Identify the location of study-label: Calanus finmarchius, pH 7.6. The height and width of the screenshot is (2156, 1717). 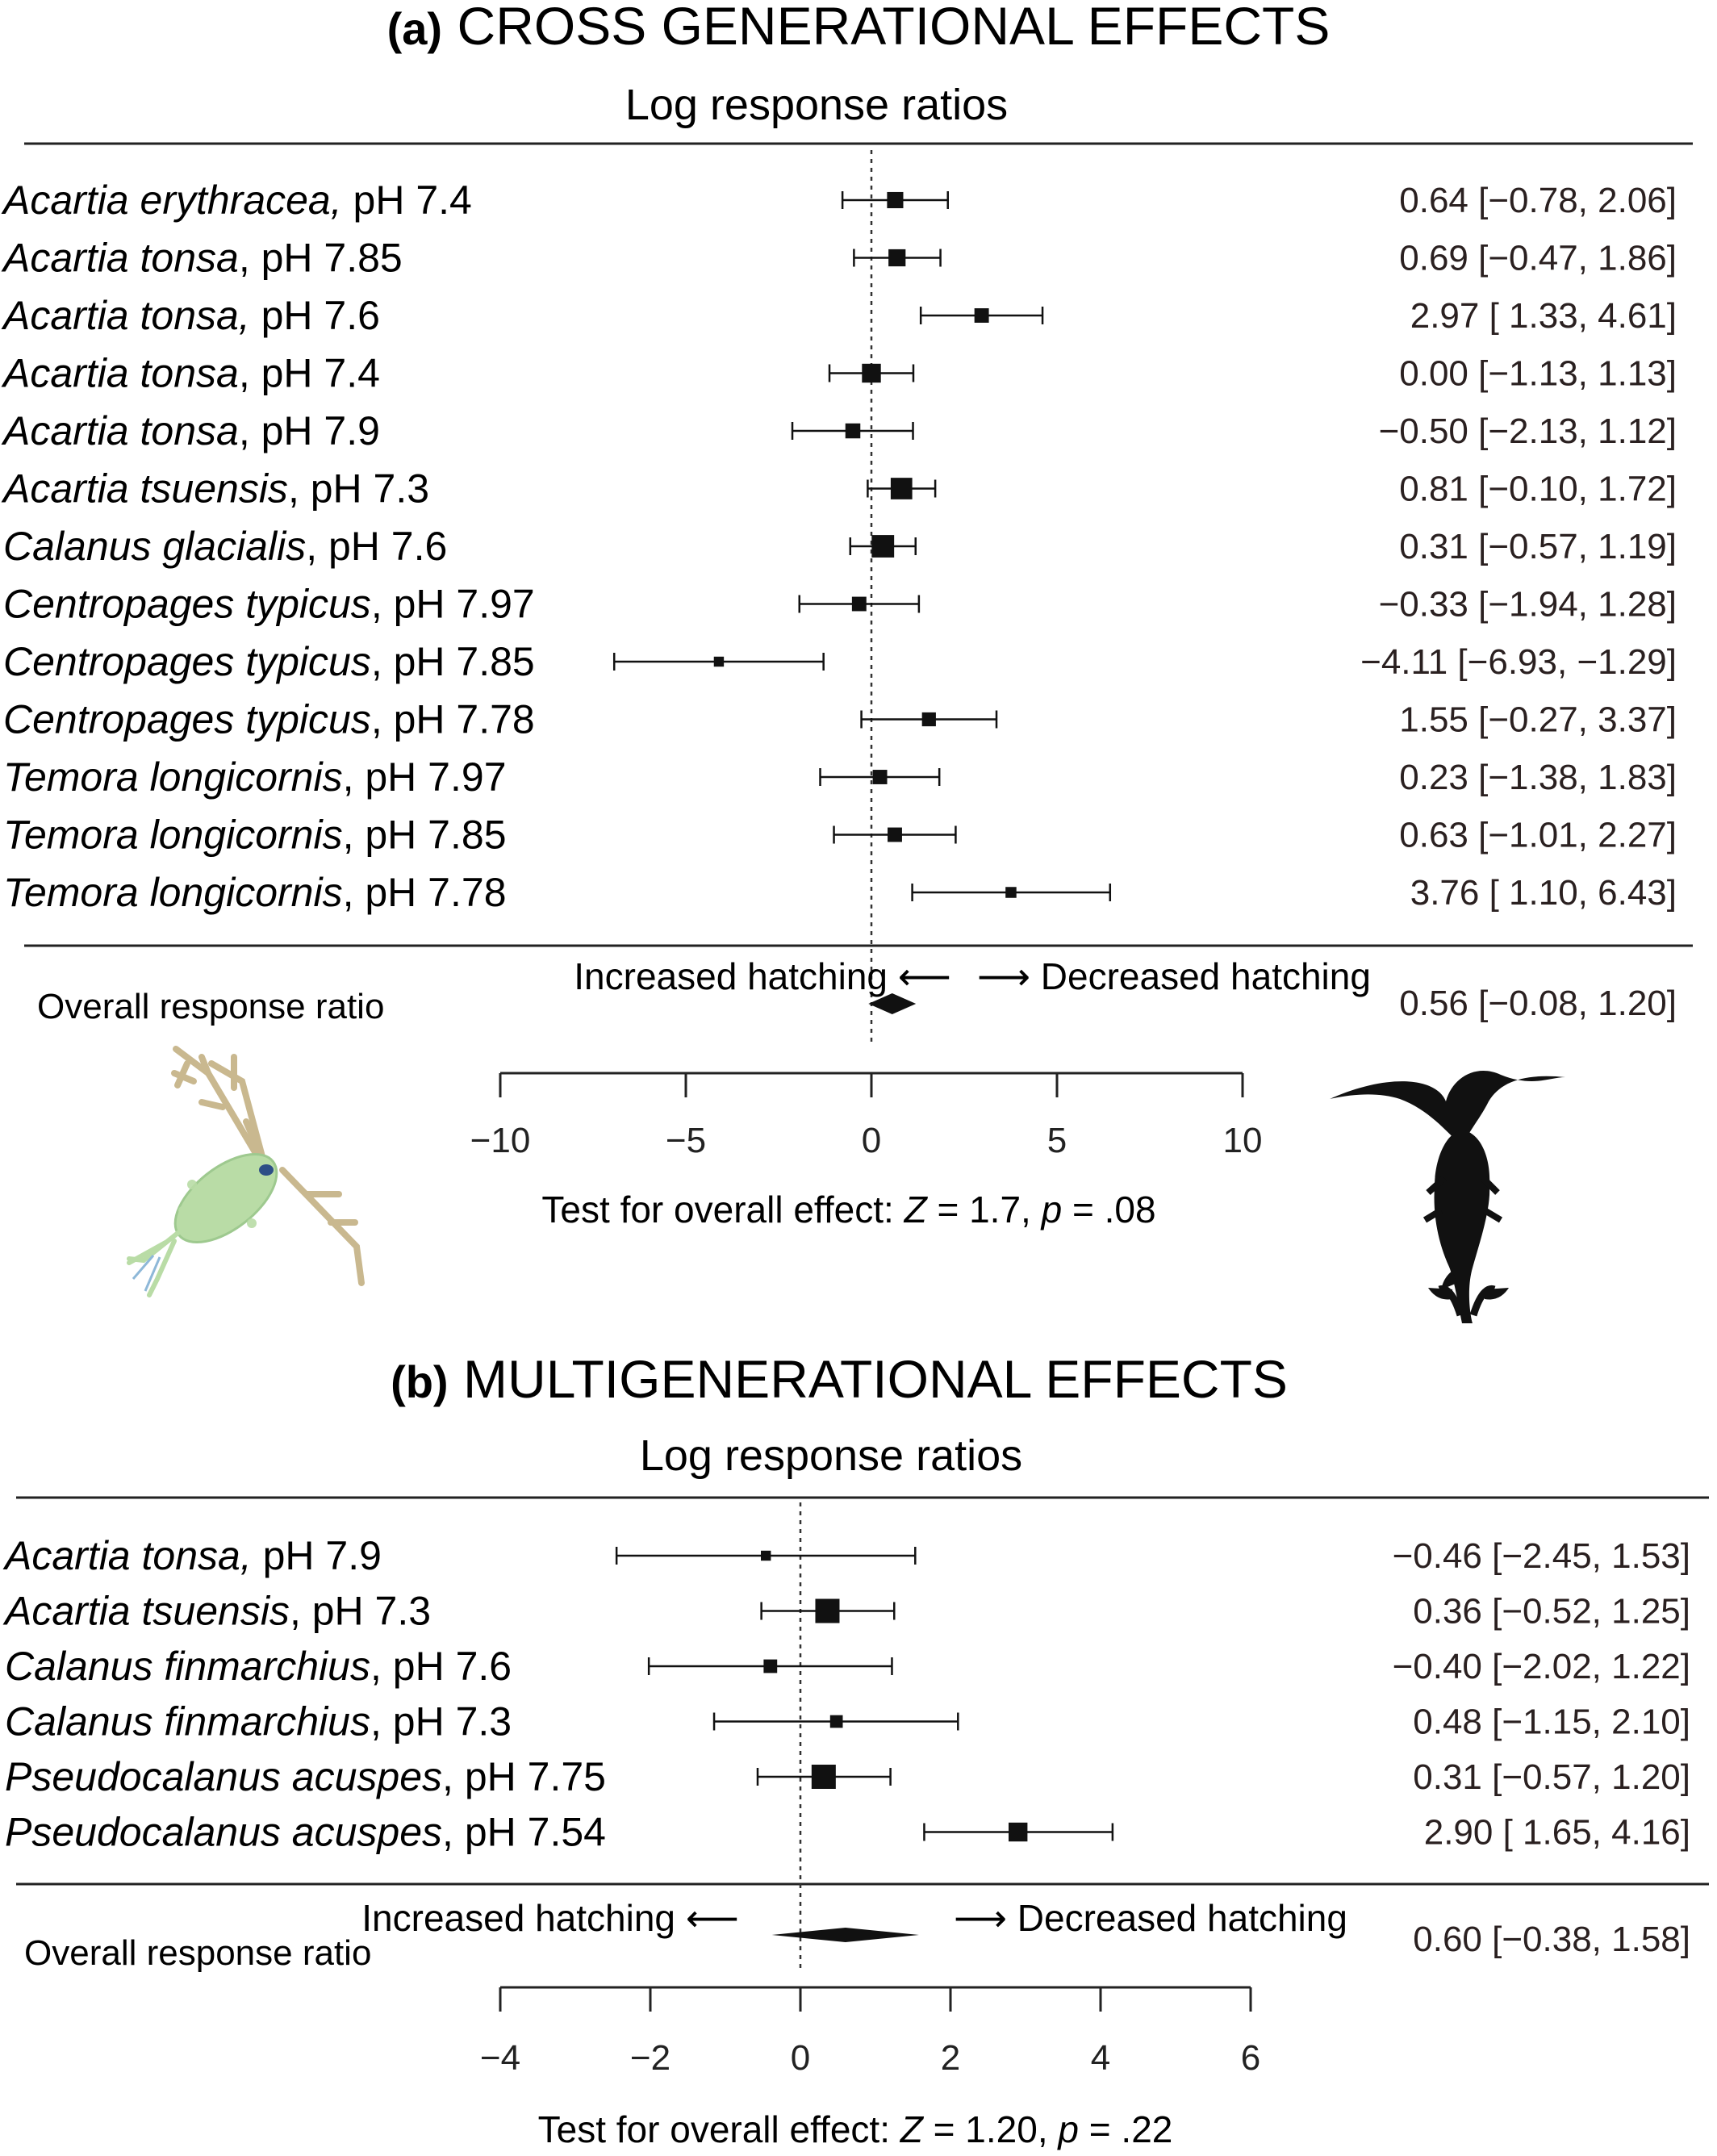
(259, 1666).